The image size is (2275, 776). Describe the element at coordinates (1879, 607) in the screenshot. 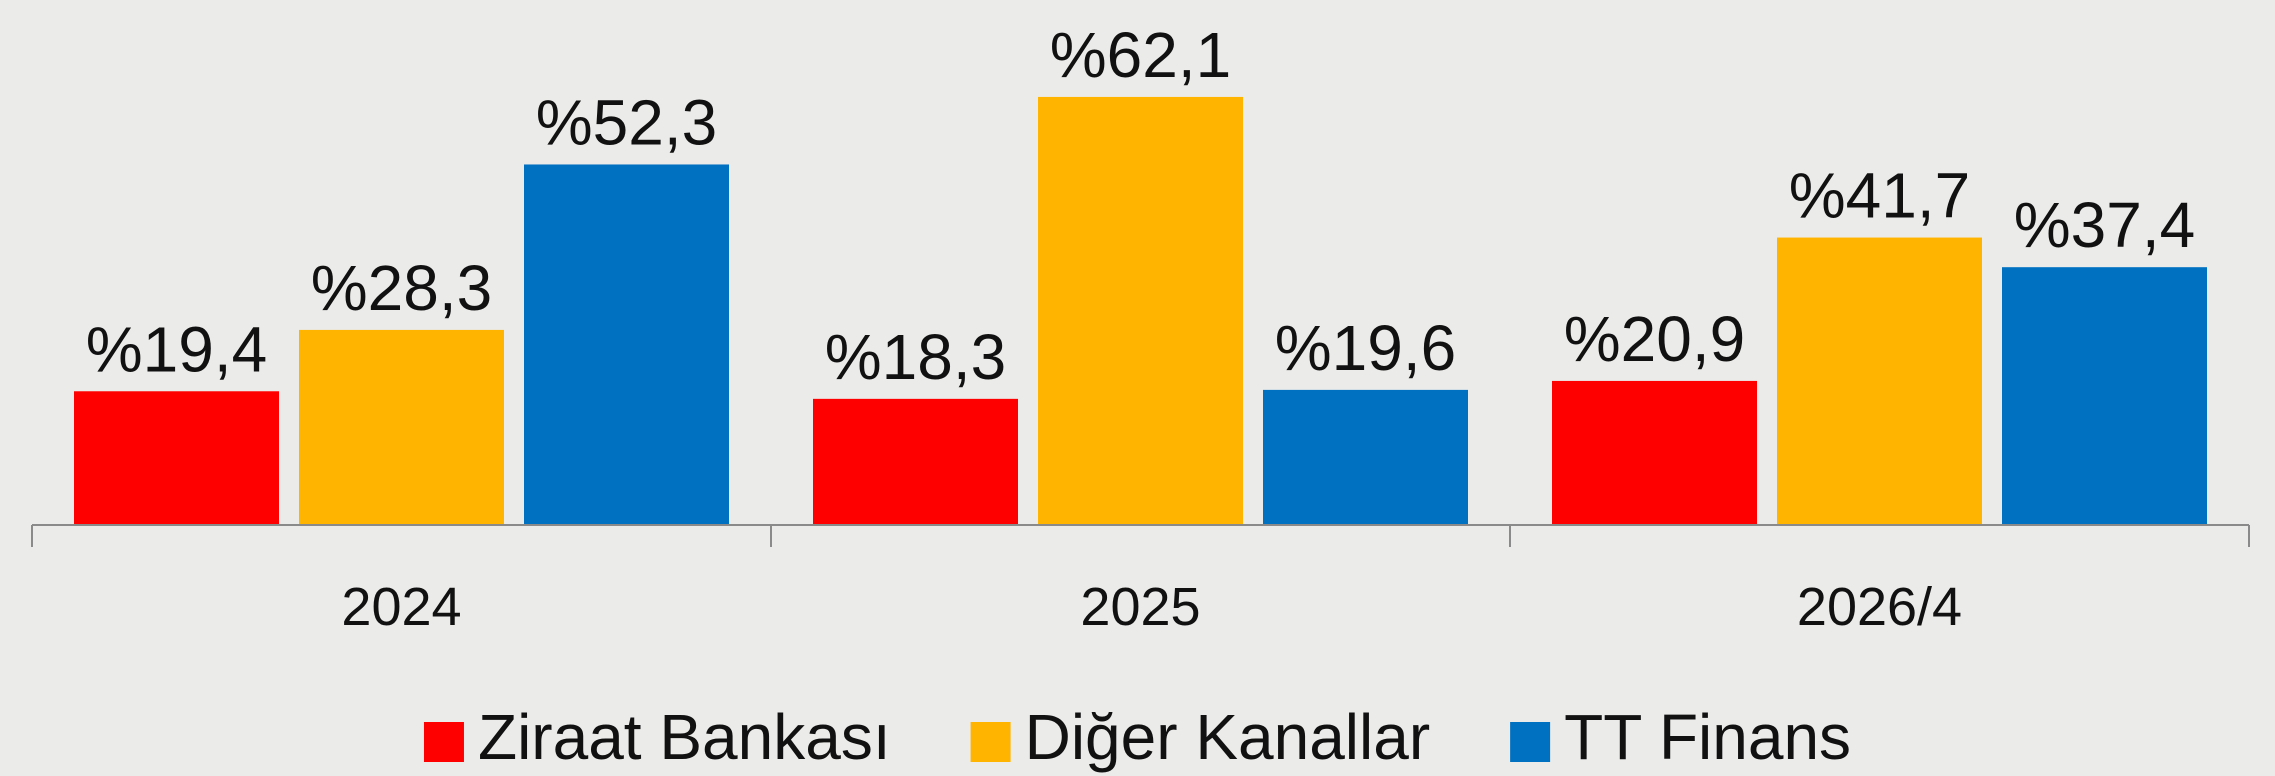

I see `x-tick-label: 2026/4` at that location.